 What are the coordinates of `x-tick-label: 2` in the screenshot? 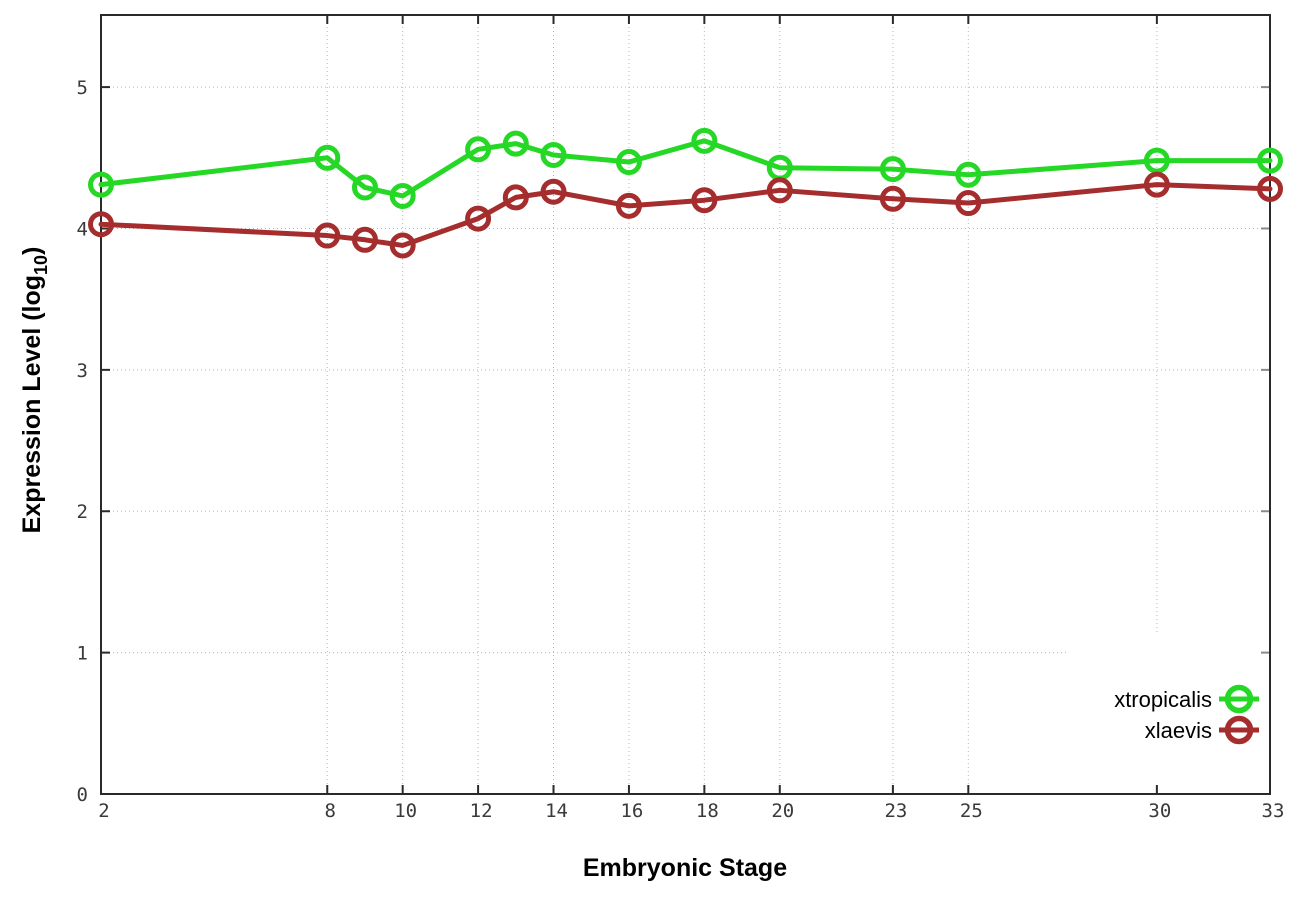 It's located at (103, 811).